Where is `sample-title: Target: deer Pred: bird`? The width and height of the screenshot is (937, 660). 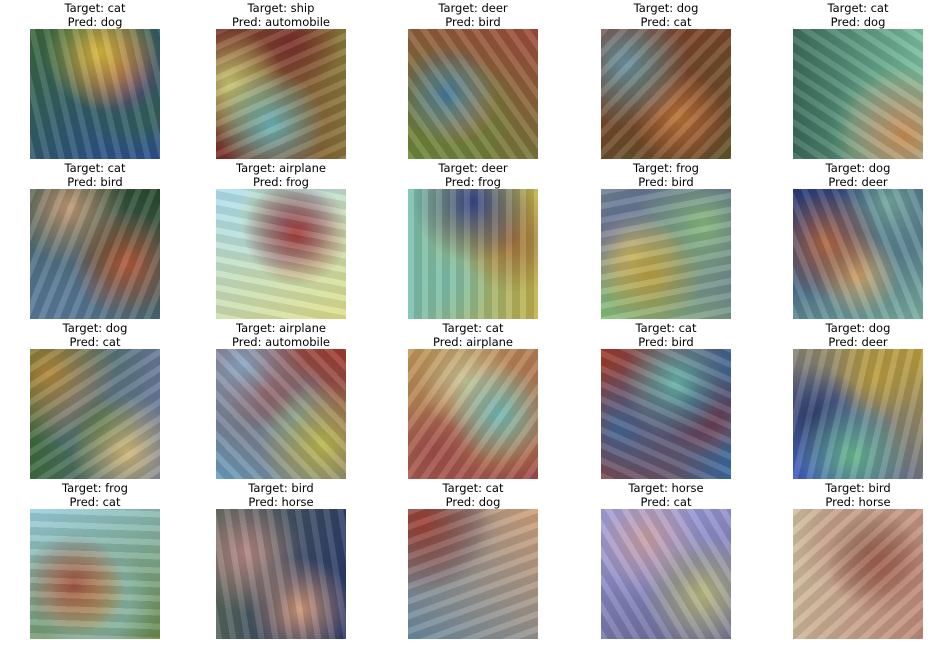
sample-title: Target: deer Pred: bird is located at coordinates (473, 15).